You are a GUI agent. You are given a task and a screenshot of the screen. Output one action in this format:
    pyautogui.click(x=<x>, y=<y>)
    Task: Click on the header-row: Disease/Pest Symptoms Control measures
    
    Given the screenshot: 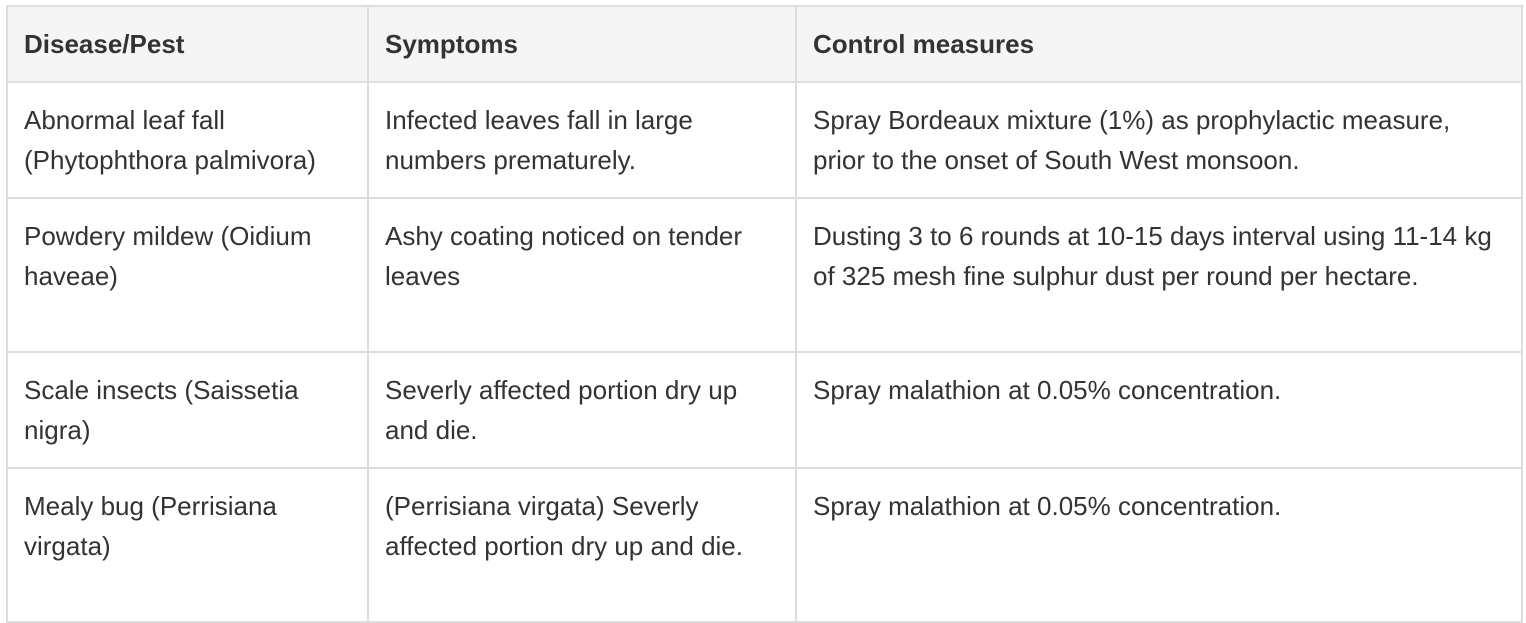 What is the action you would take?
    pyautogui.click(x=764, y=44)
    